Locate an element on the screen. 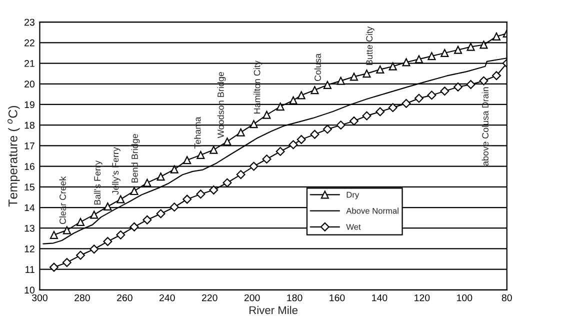  annotation: Woodson Bridge is located at coordinates (221, 105).